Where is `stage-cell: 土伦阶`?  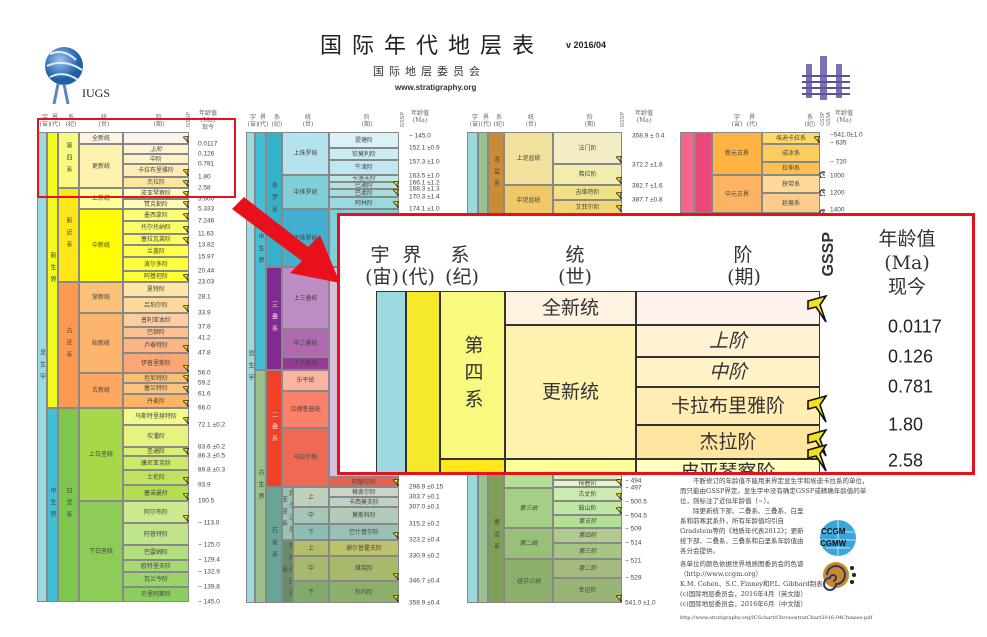 stage-cell: 土伦阶 is located at coordinates (156, 477).